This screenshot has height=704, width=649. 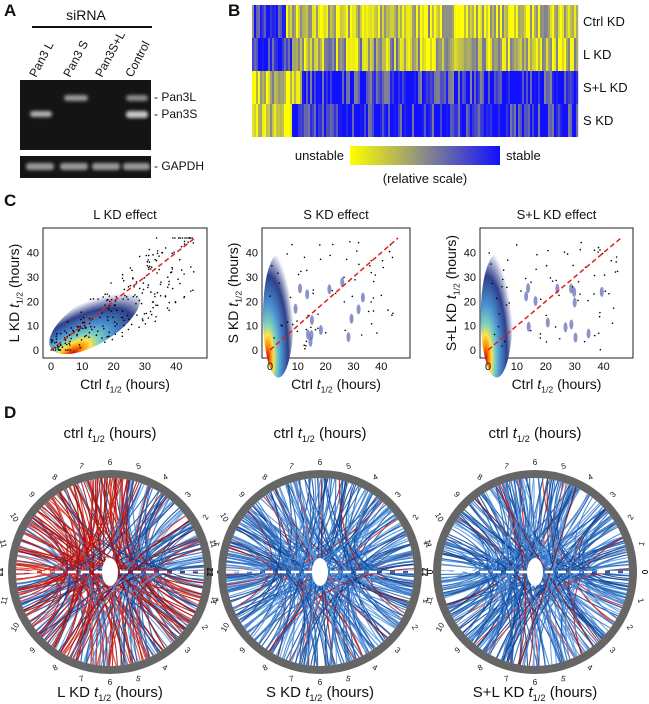 I want to click on x-tick-label: 10, so click(x=517, y=367).